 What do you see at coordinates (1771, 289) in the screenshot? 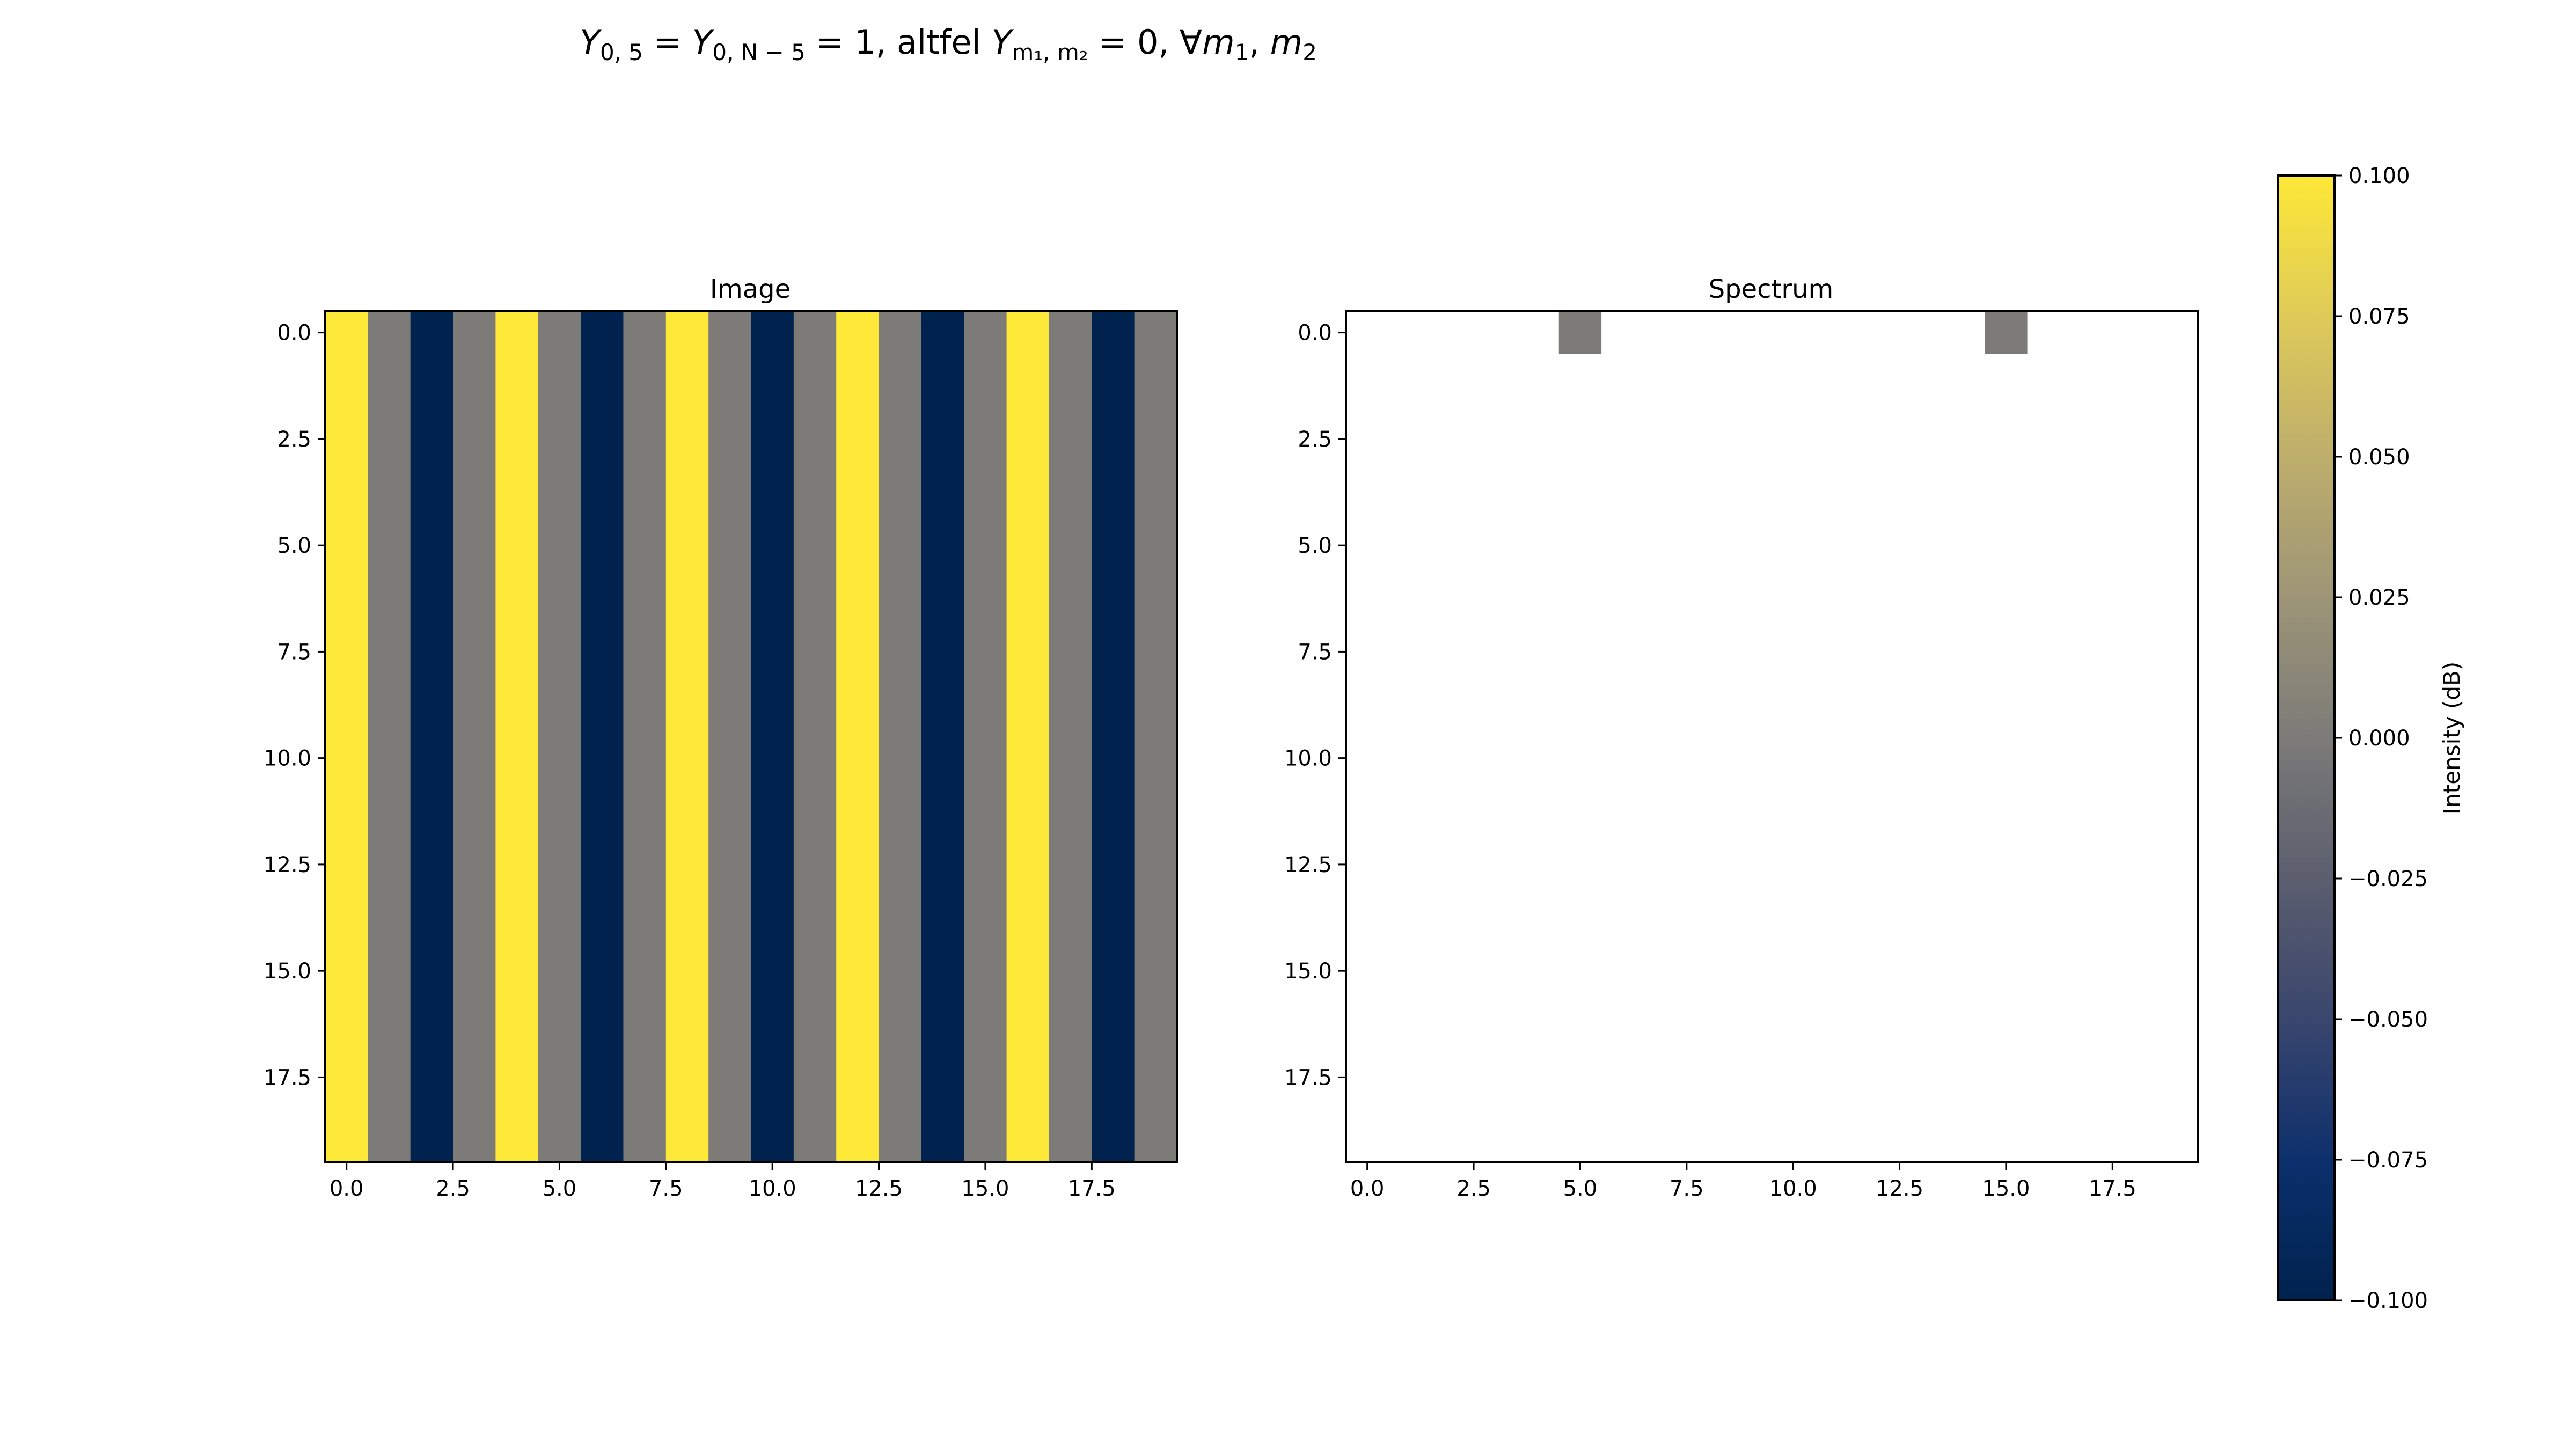
I see `spectrum-panel-title: Spectrum` at bounding box center [1771, 289].